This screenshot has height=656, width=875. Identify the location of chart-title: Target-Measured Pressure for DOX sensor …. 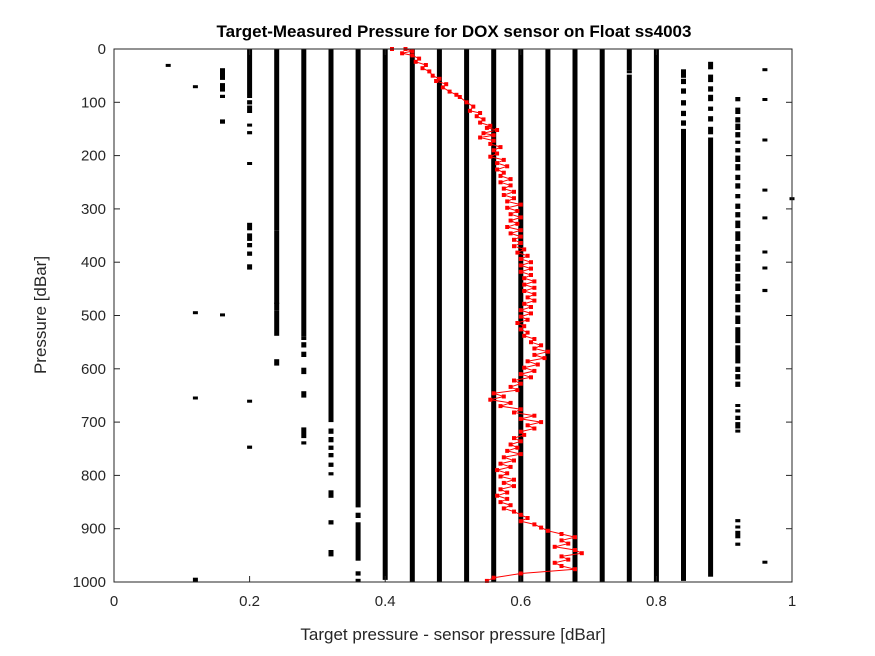
(454, 31).